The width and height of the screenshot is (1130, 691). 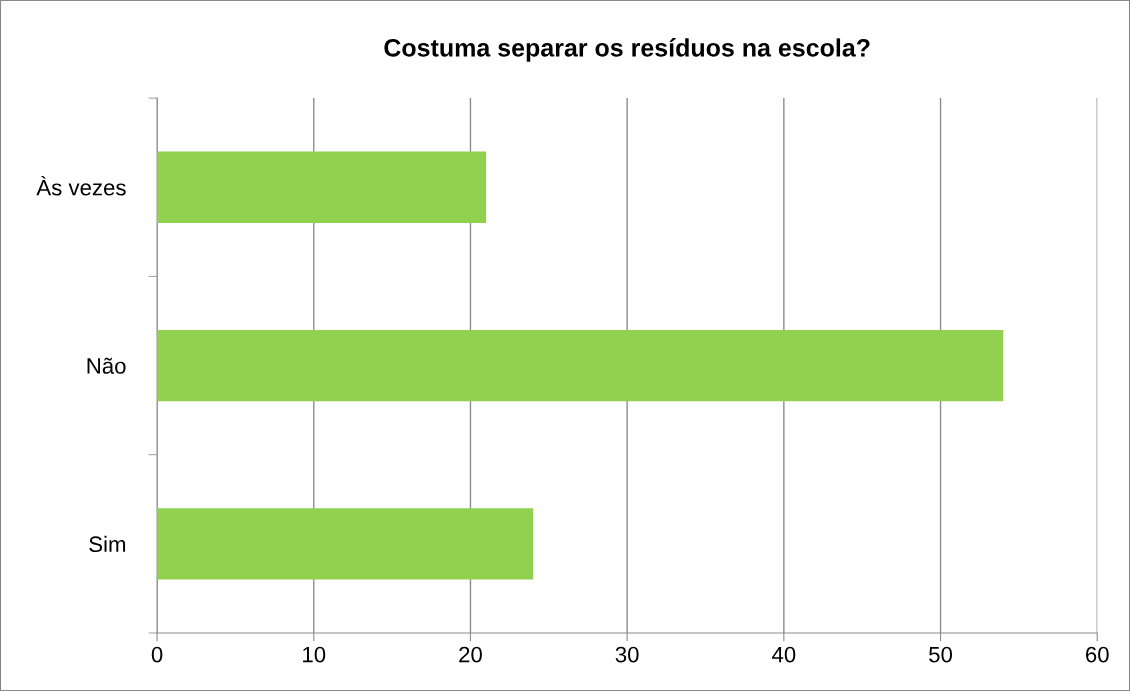 What do you see at coordinates (81, 186) in the screenshot?
I see `y-tick-label: Às vezes` at bounding box center [81, 186].